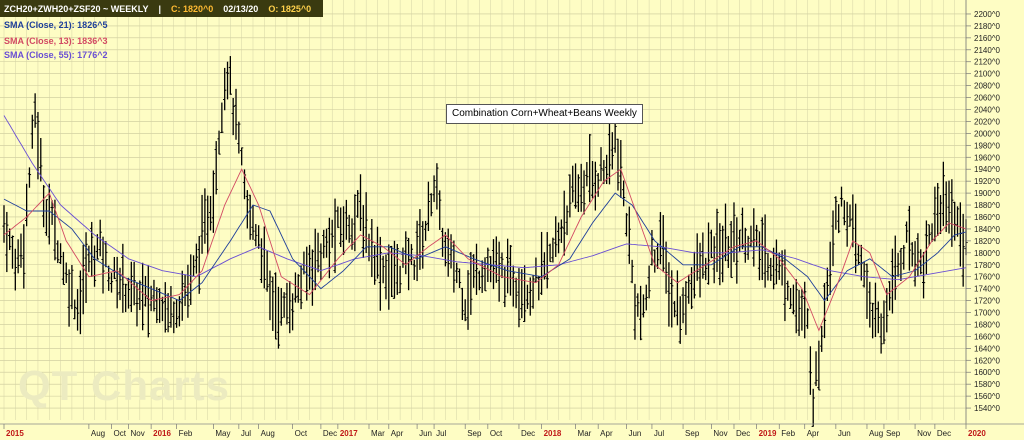  I want to click on y-tick-label: 1620^0, so click(987, 360).